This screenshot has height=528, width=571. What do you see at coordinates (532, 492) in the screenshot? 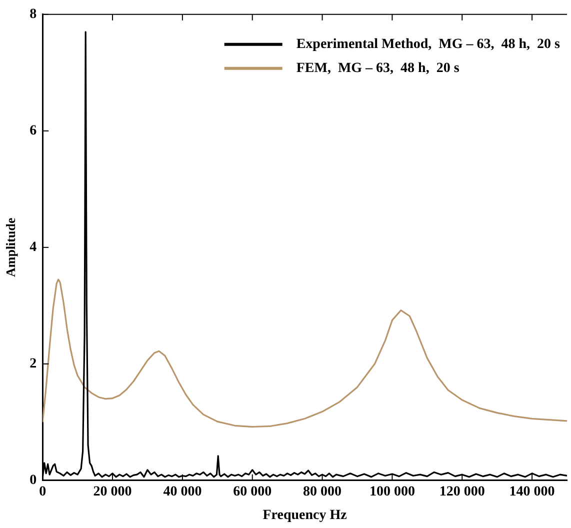
I see `x-tick-label: 140 000` at bounding box center [532, 492].